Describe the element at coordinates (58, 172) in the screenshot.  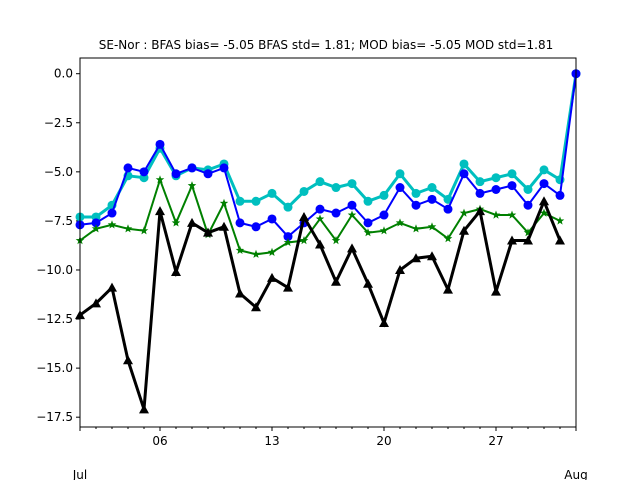
I see `y-tick-label: −5.0` at that location.